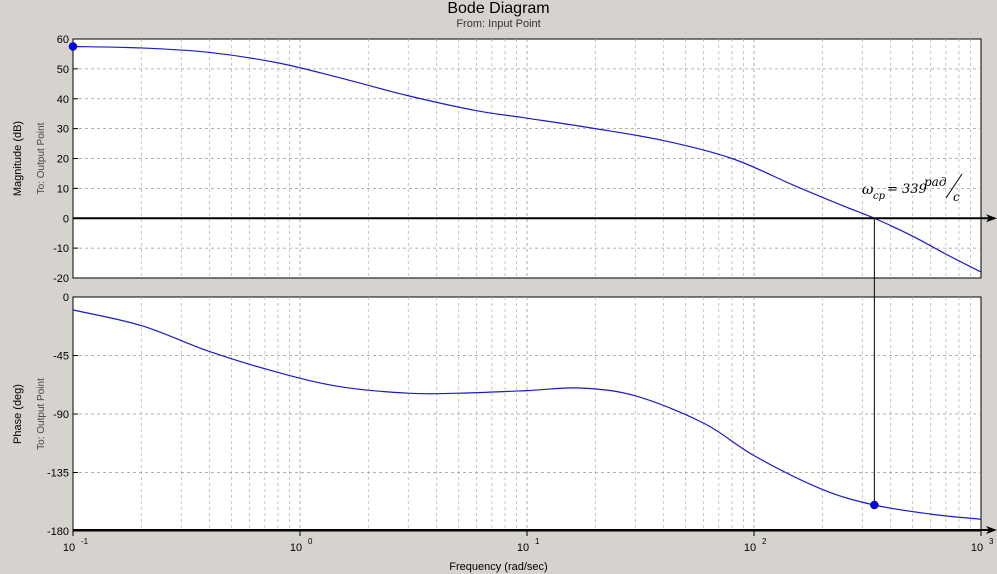 This screenshot has width=997, height=574. Describe the element at coordinates (61, 279) in the screenshot. I see `magnitude-ytick-label: -20` at that location.